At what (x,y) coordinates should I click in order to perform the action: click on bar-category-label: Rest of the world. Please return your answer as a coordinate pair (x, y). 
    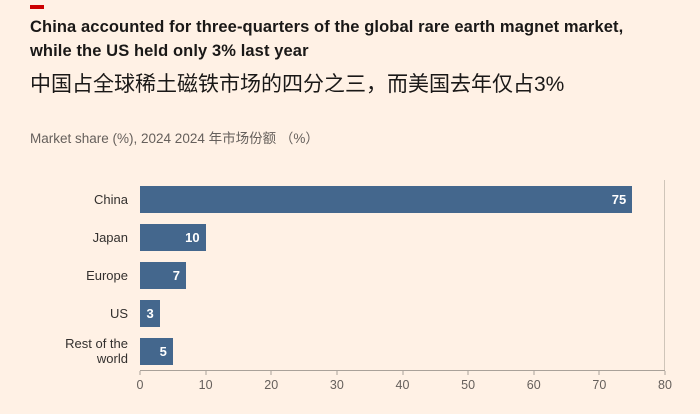
    Looking at the image, I should click on (96, 351).